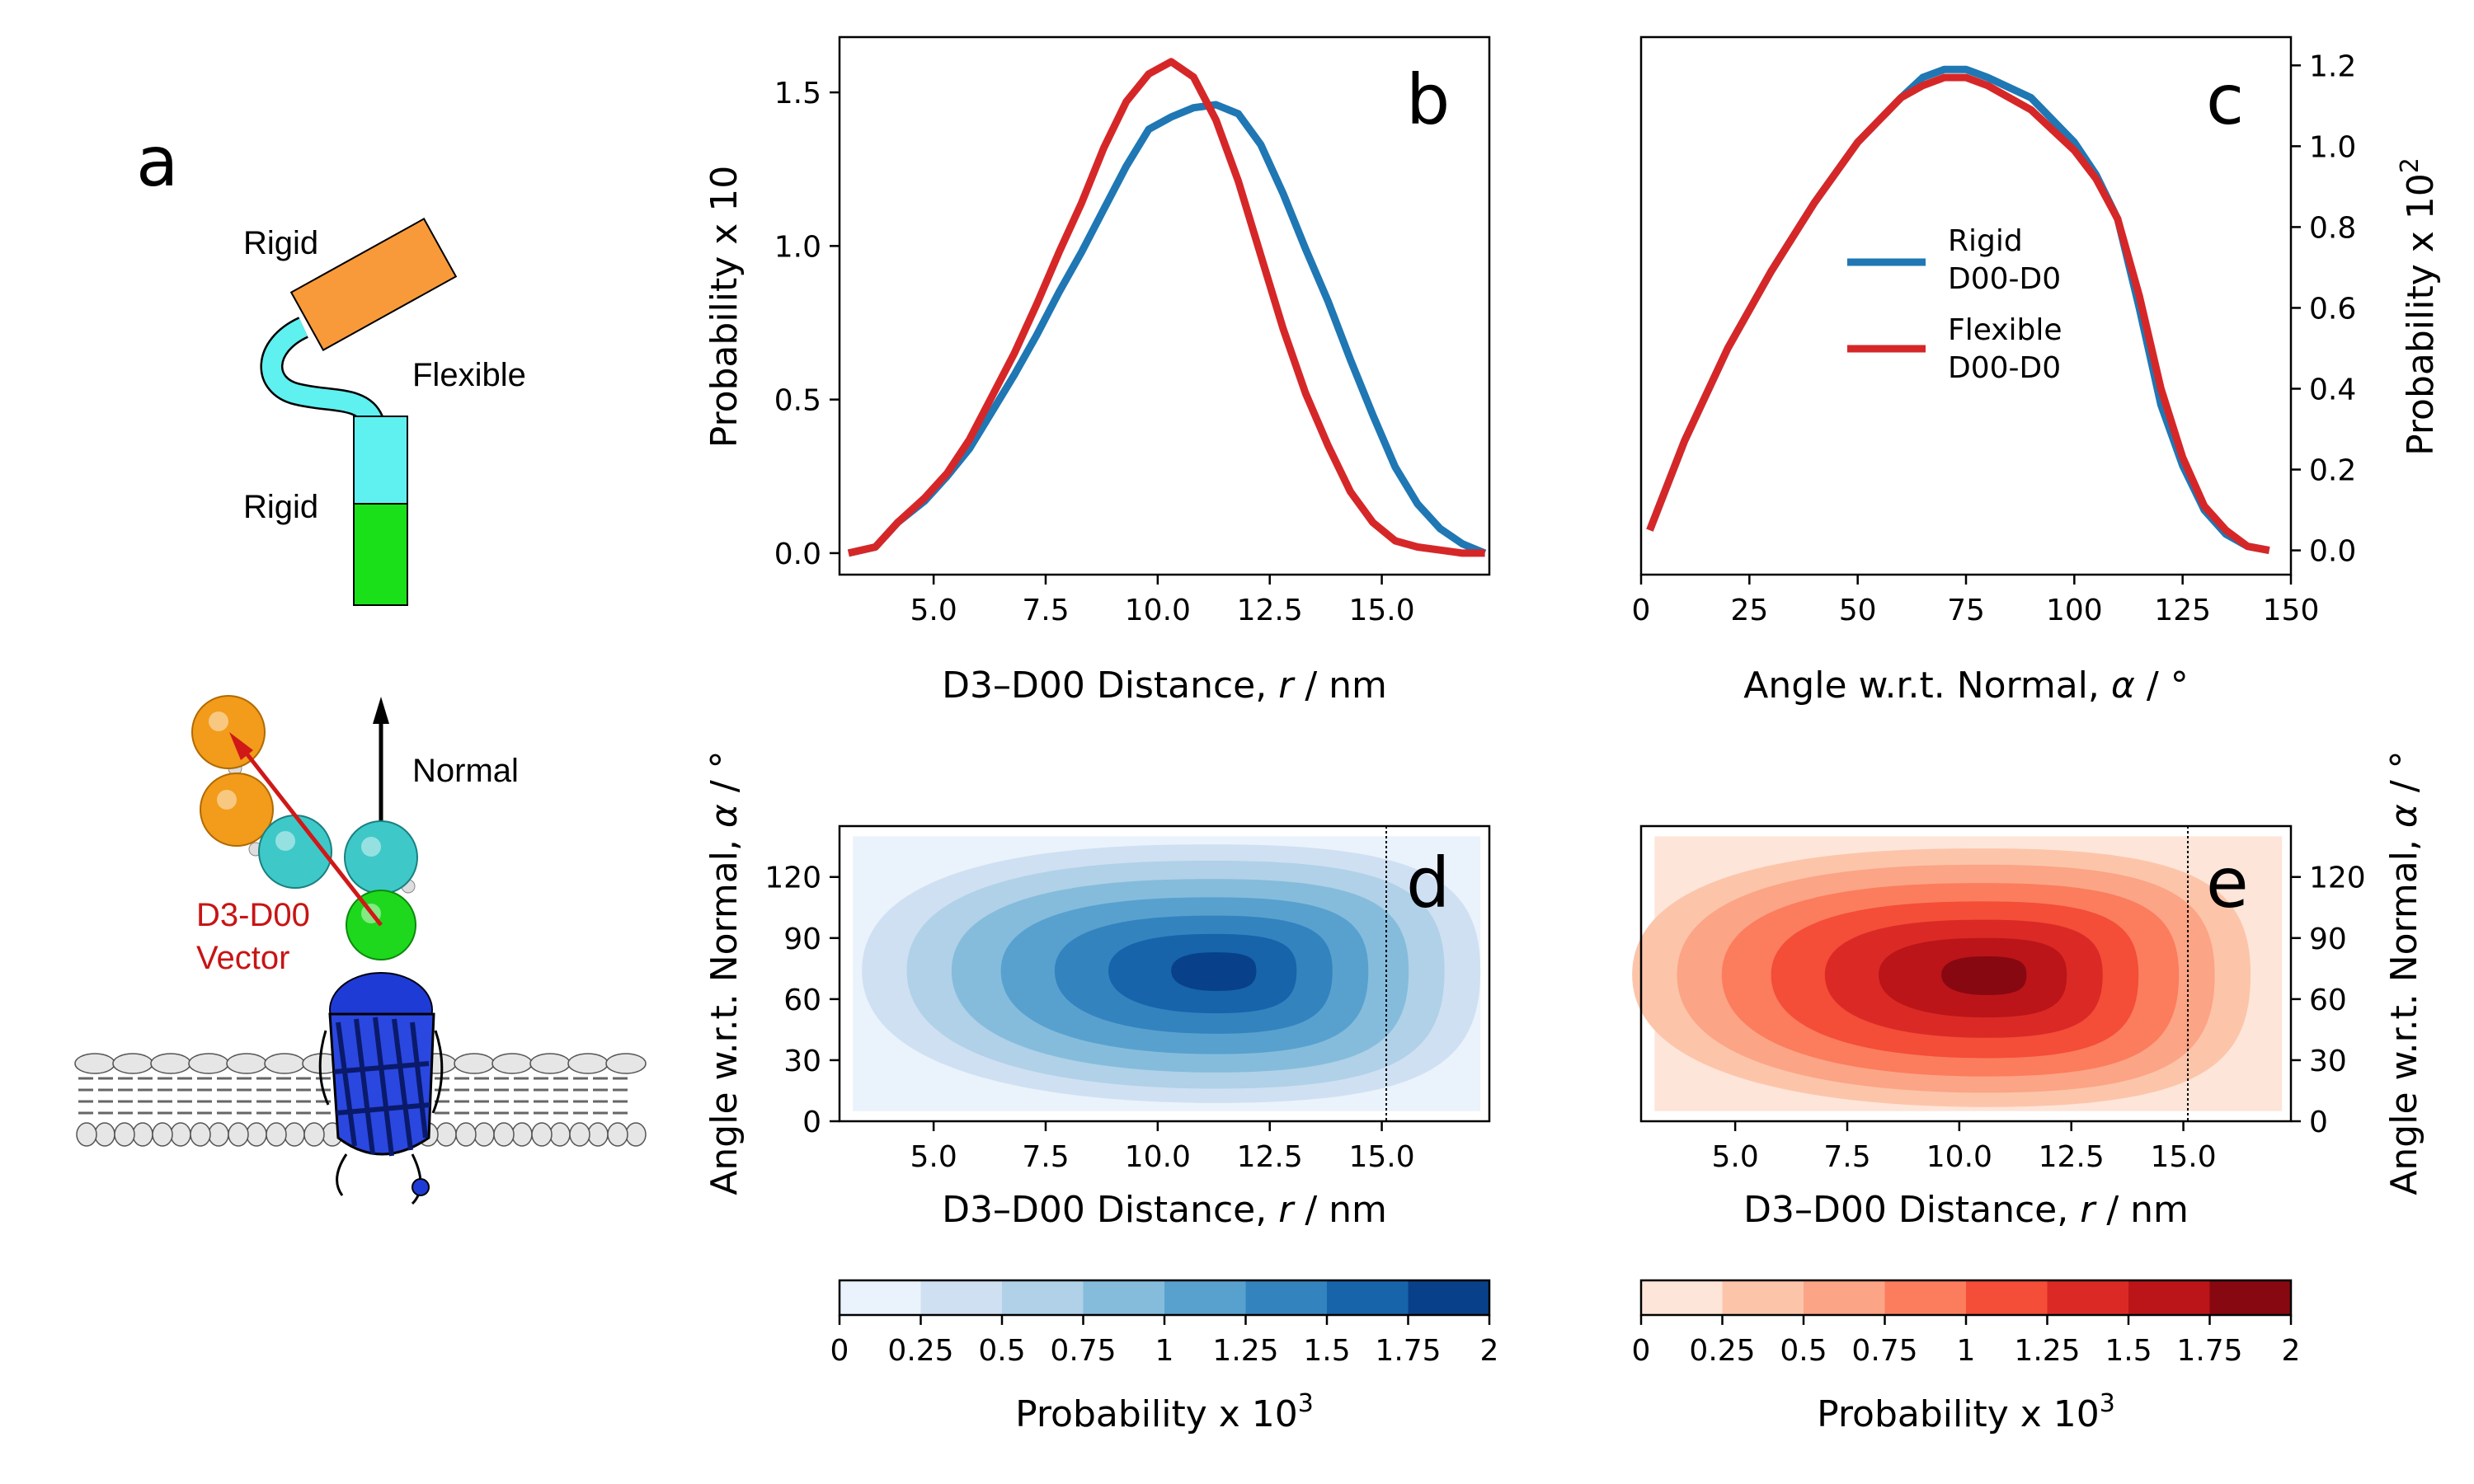  I want to click on x-tick-label: 0, so click(1641, 610).